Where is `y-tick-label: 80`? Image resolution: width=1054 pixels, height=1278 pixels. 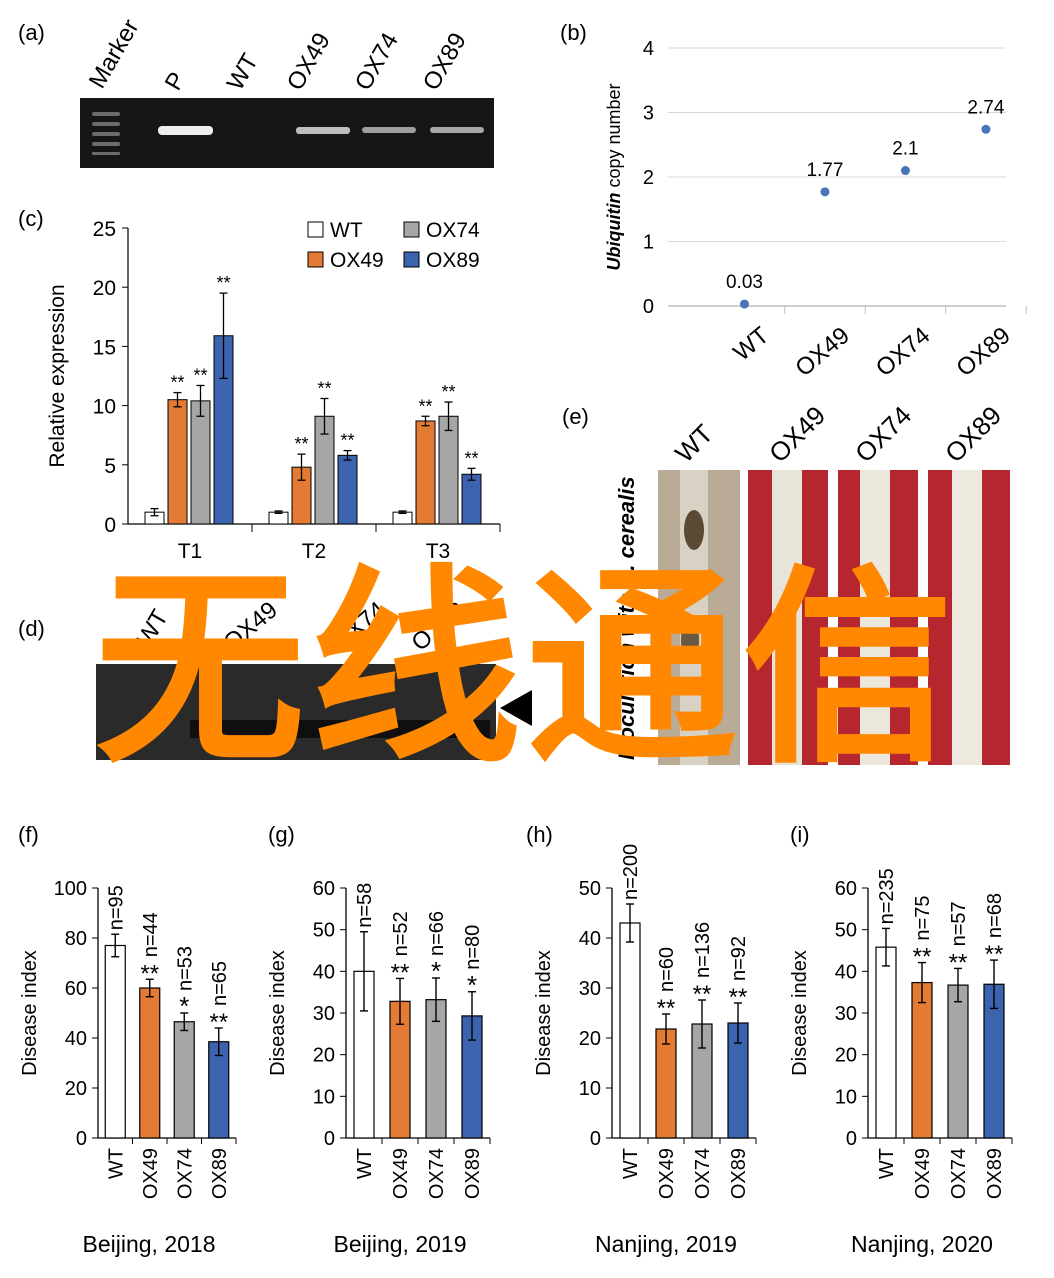 y-tick-label: 80 is located at coordinates (76, 939).